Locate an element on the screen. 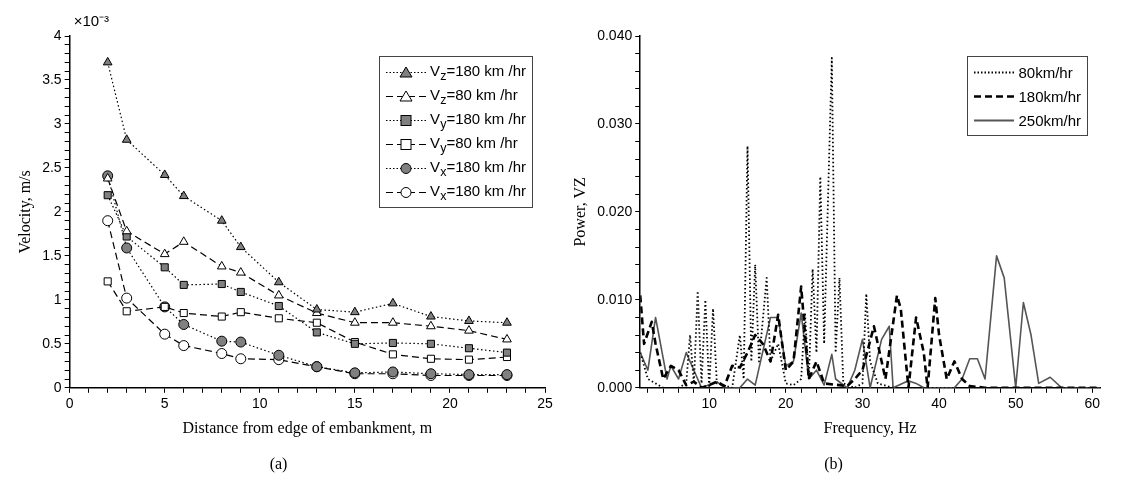 This screenshot has height=495, width=1133. y-tick-label: 3 is located at coordinates (57, 122).